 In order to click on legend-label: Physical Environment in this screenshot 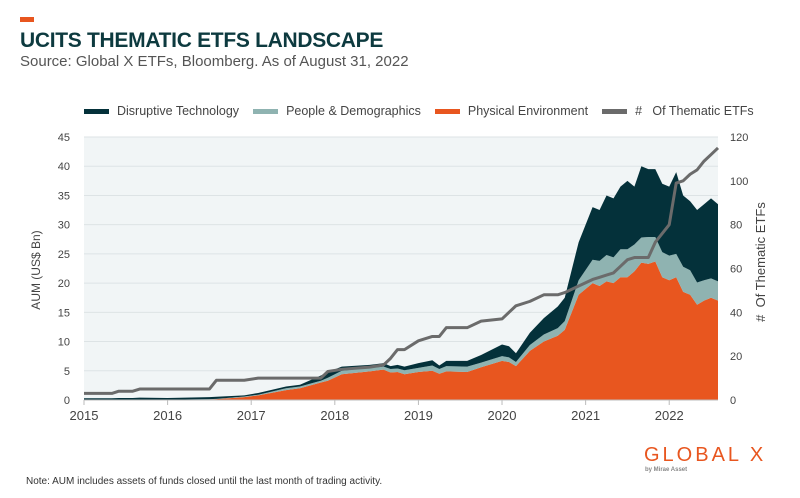, I will do `click(528, 111)`.